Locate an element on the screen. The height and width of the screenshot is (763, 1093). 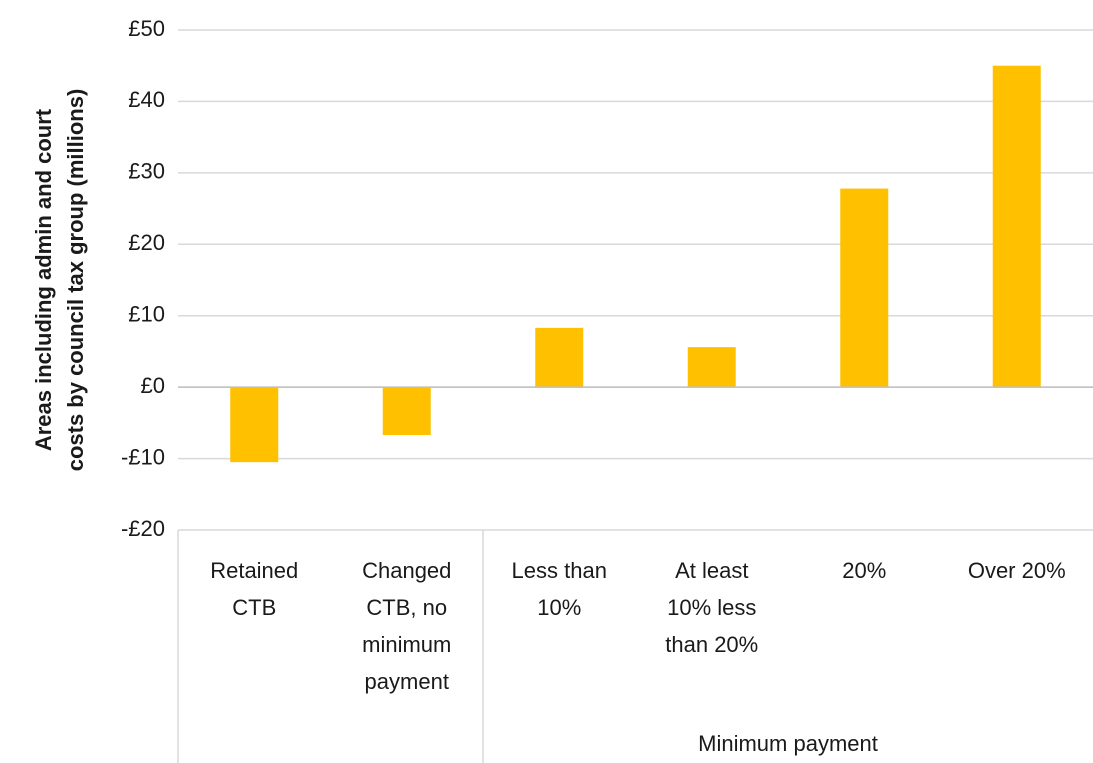
y-axis-label: Areas including admin and court is located at coordinates (43, 279).